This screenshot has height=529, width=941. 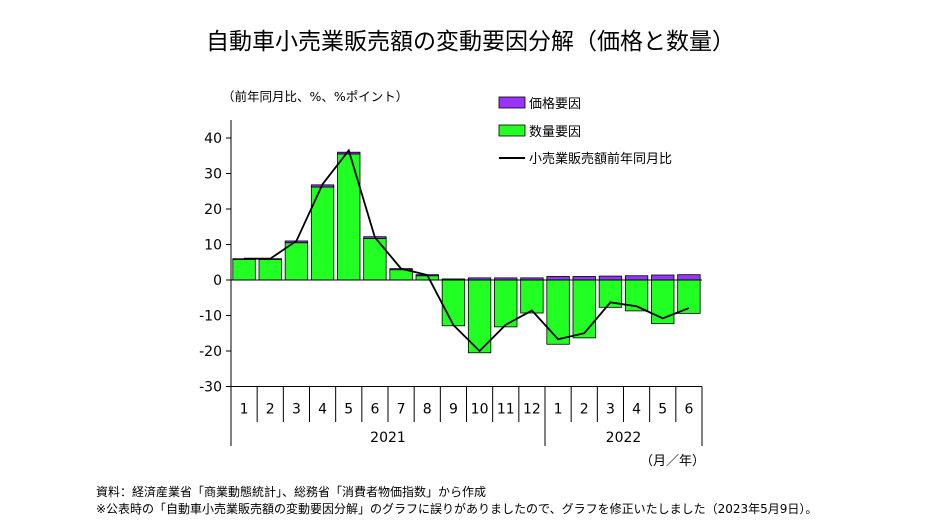 What do you see at coordinates (555, 132) in the screenshot?
I see `legend-label: 数量要因` at bounding box center [555, 132].